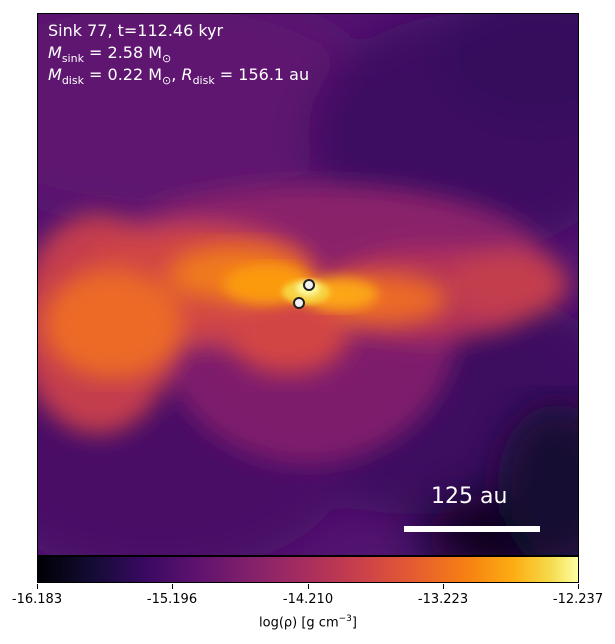 The width and height of the screenshot is (615, 644). I want to click on colorbar, so click(308, 569).